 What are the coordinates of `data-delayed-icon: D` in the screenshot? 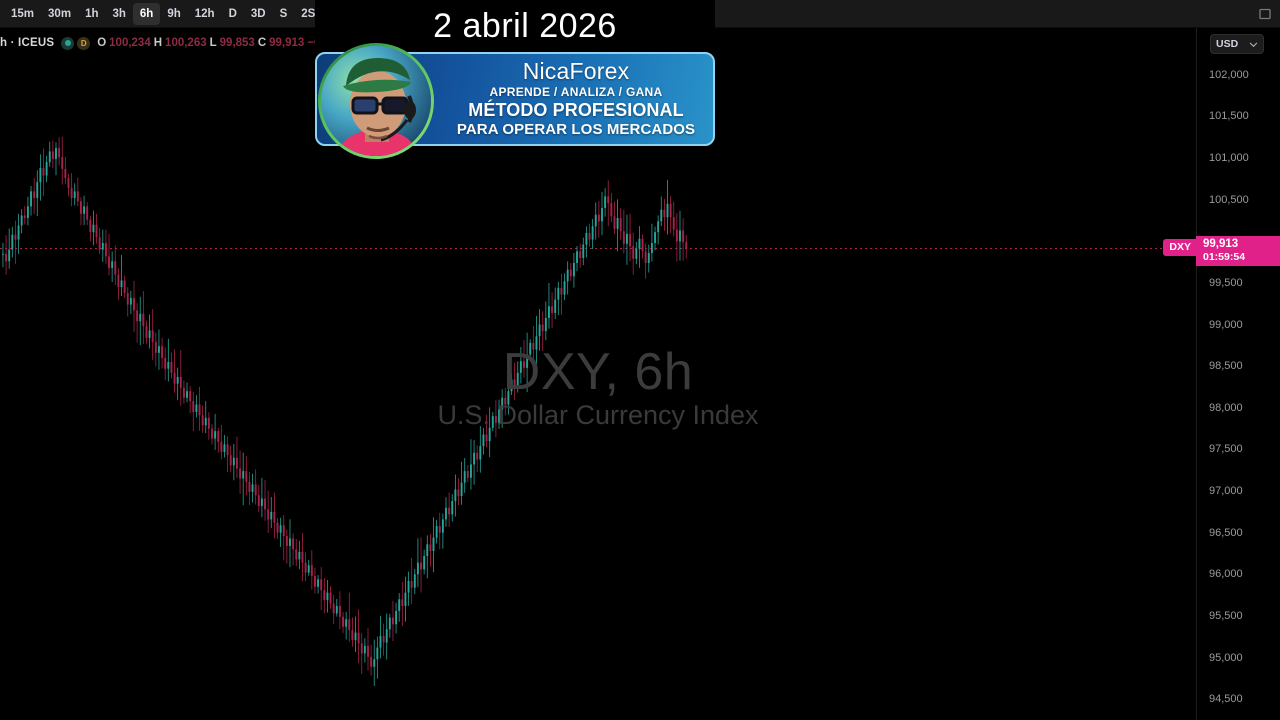 It's located at (84, 43).